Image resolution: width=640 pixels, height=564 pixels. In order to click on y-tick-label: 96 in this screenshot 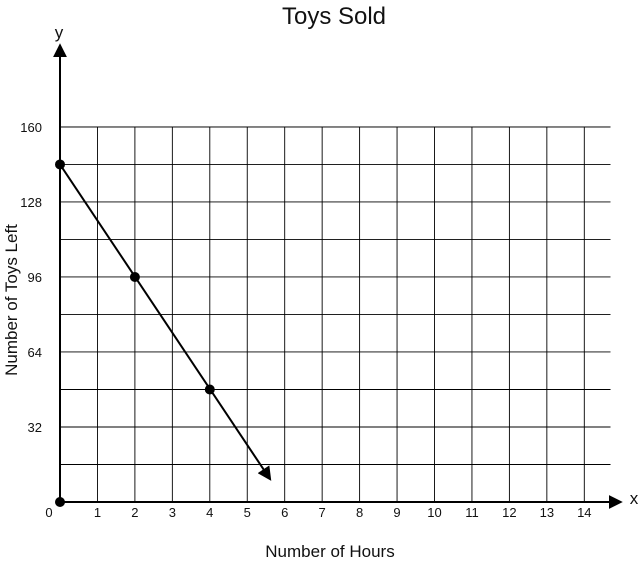, I will do `click(35, 277)`.